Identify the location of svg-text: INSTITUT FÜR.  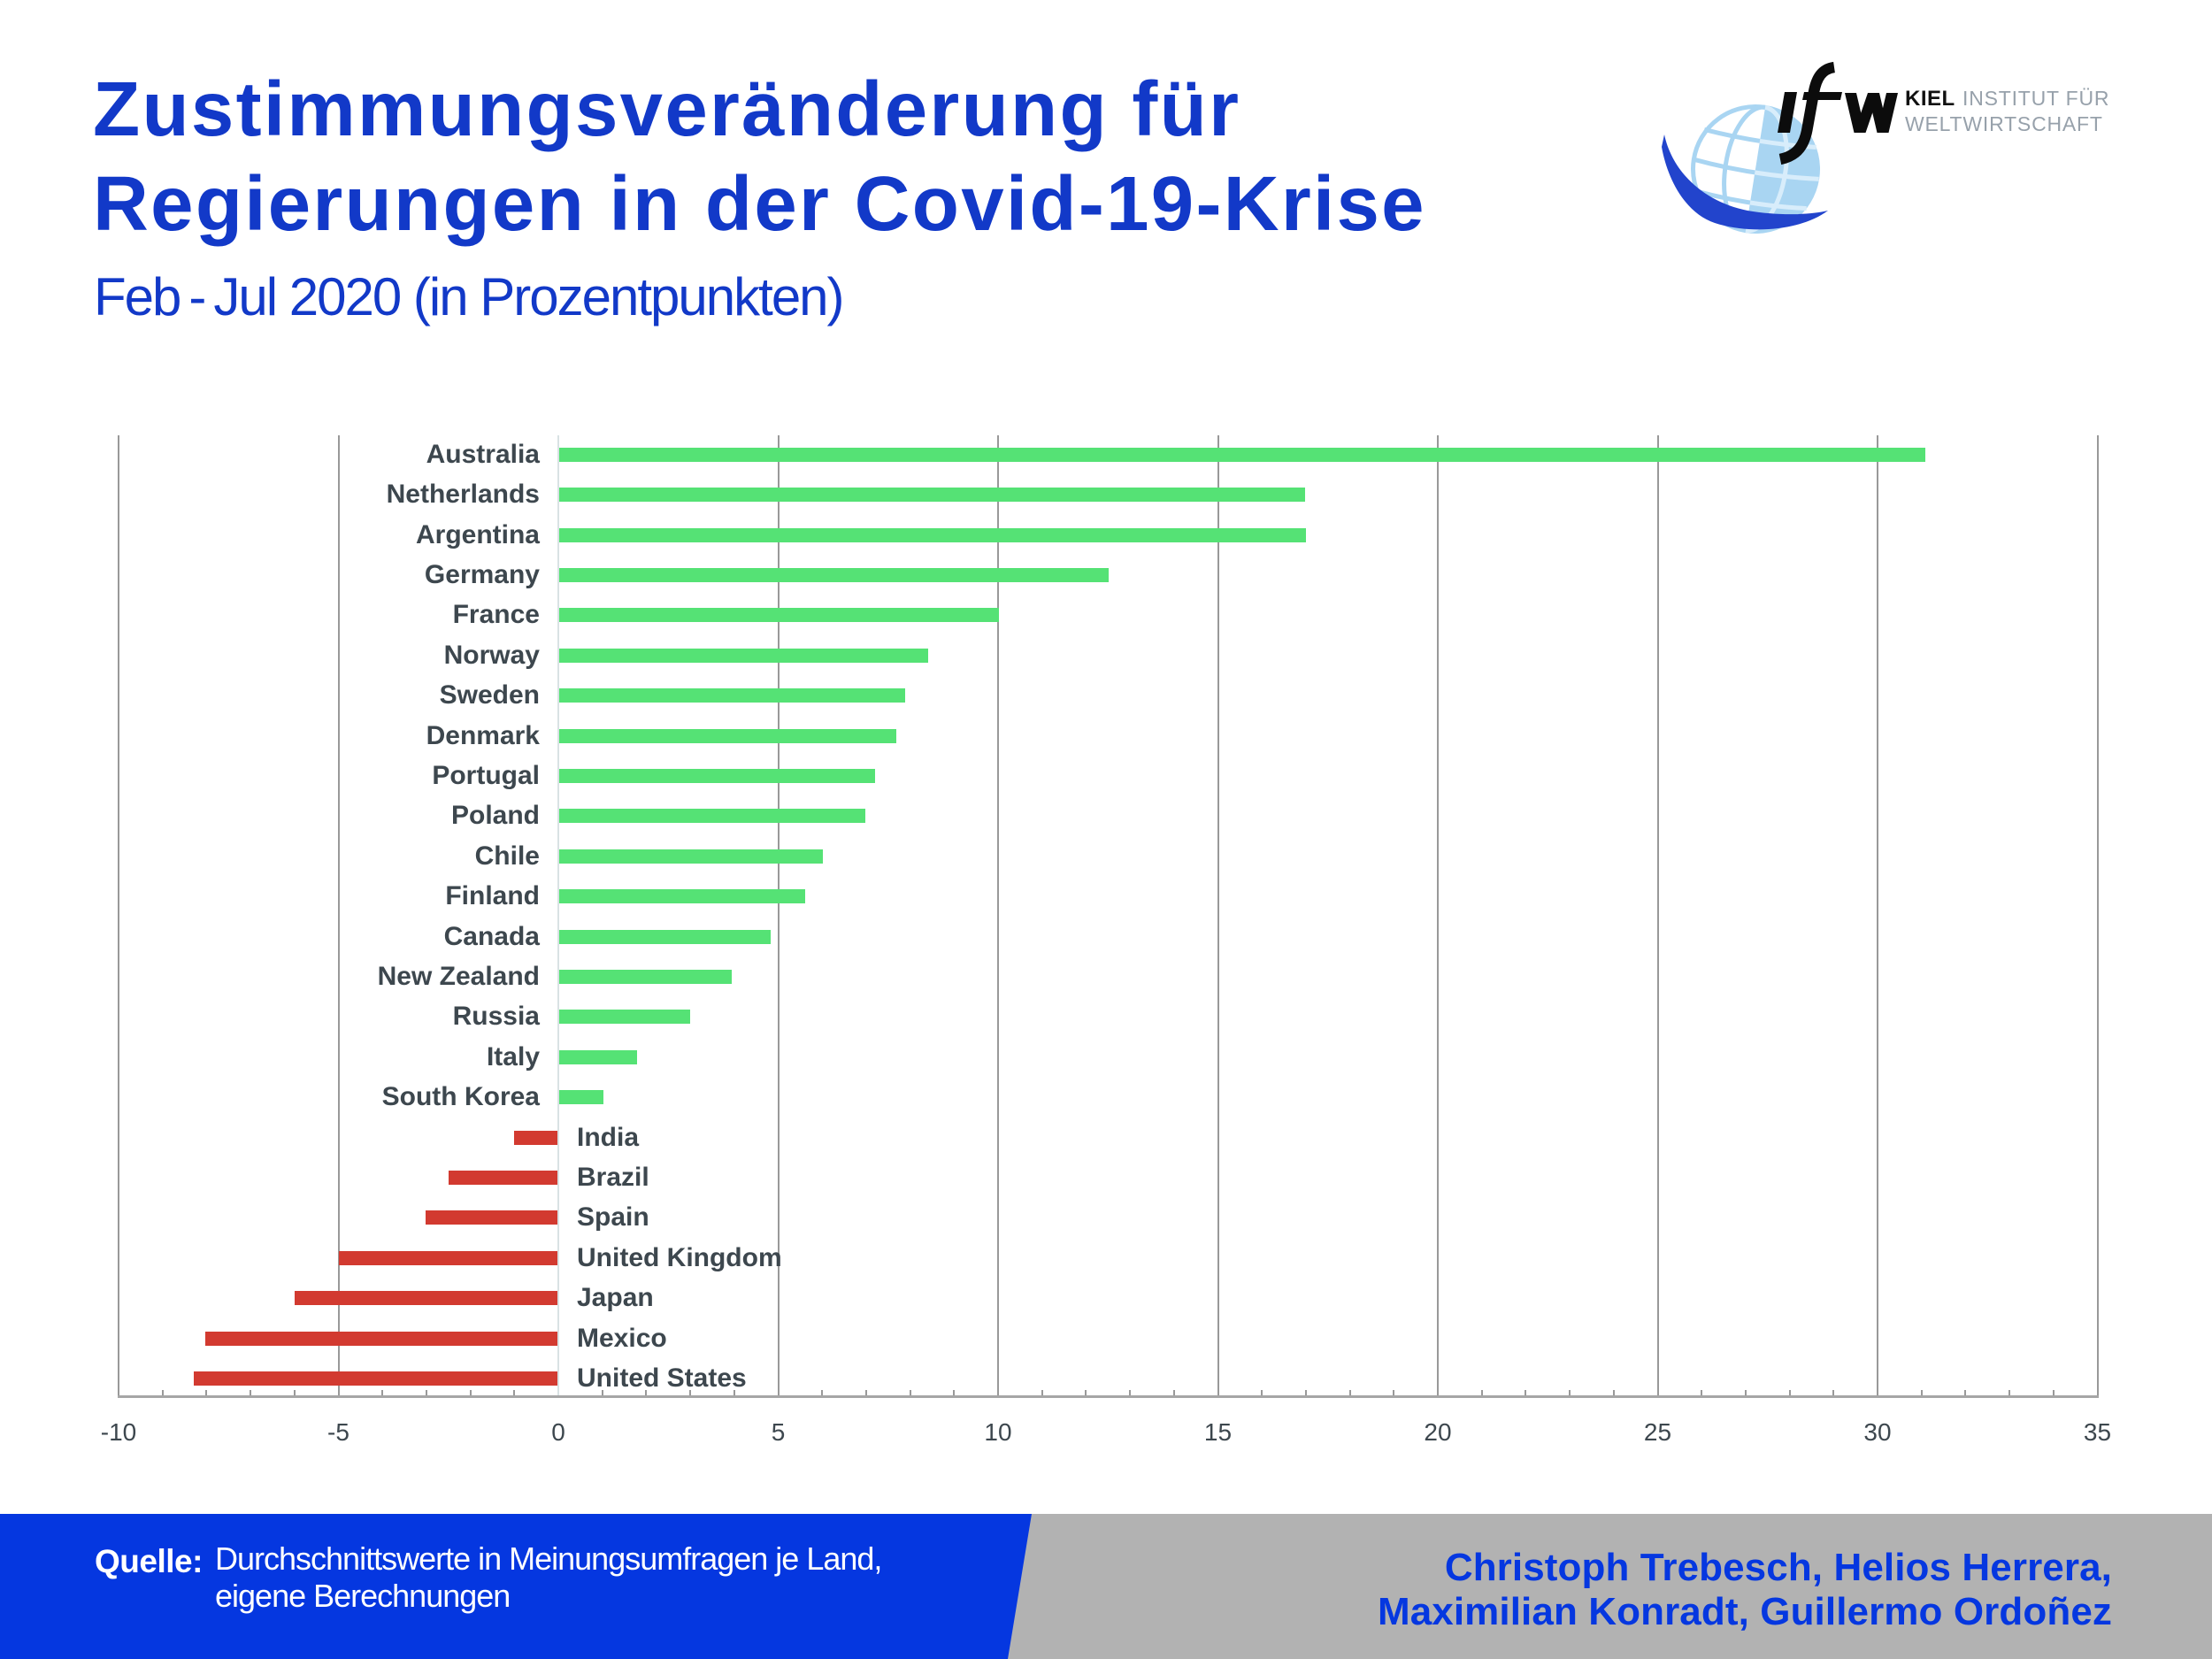
(2035, 99).